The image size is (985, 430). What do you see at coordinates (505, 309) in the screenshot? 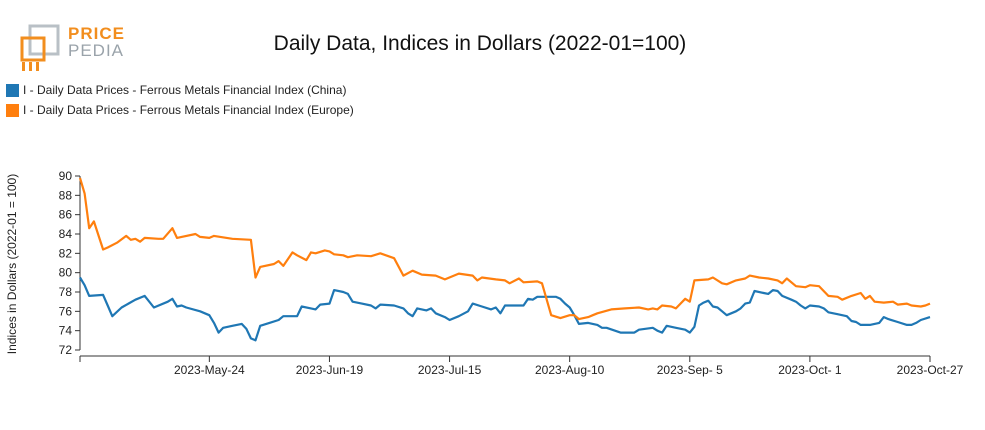
I see `series-line-china` at bounding box center [505, 309].